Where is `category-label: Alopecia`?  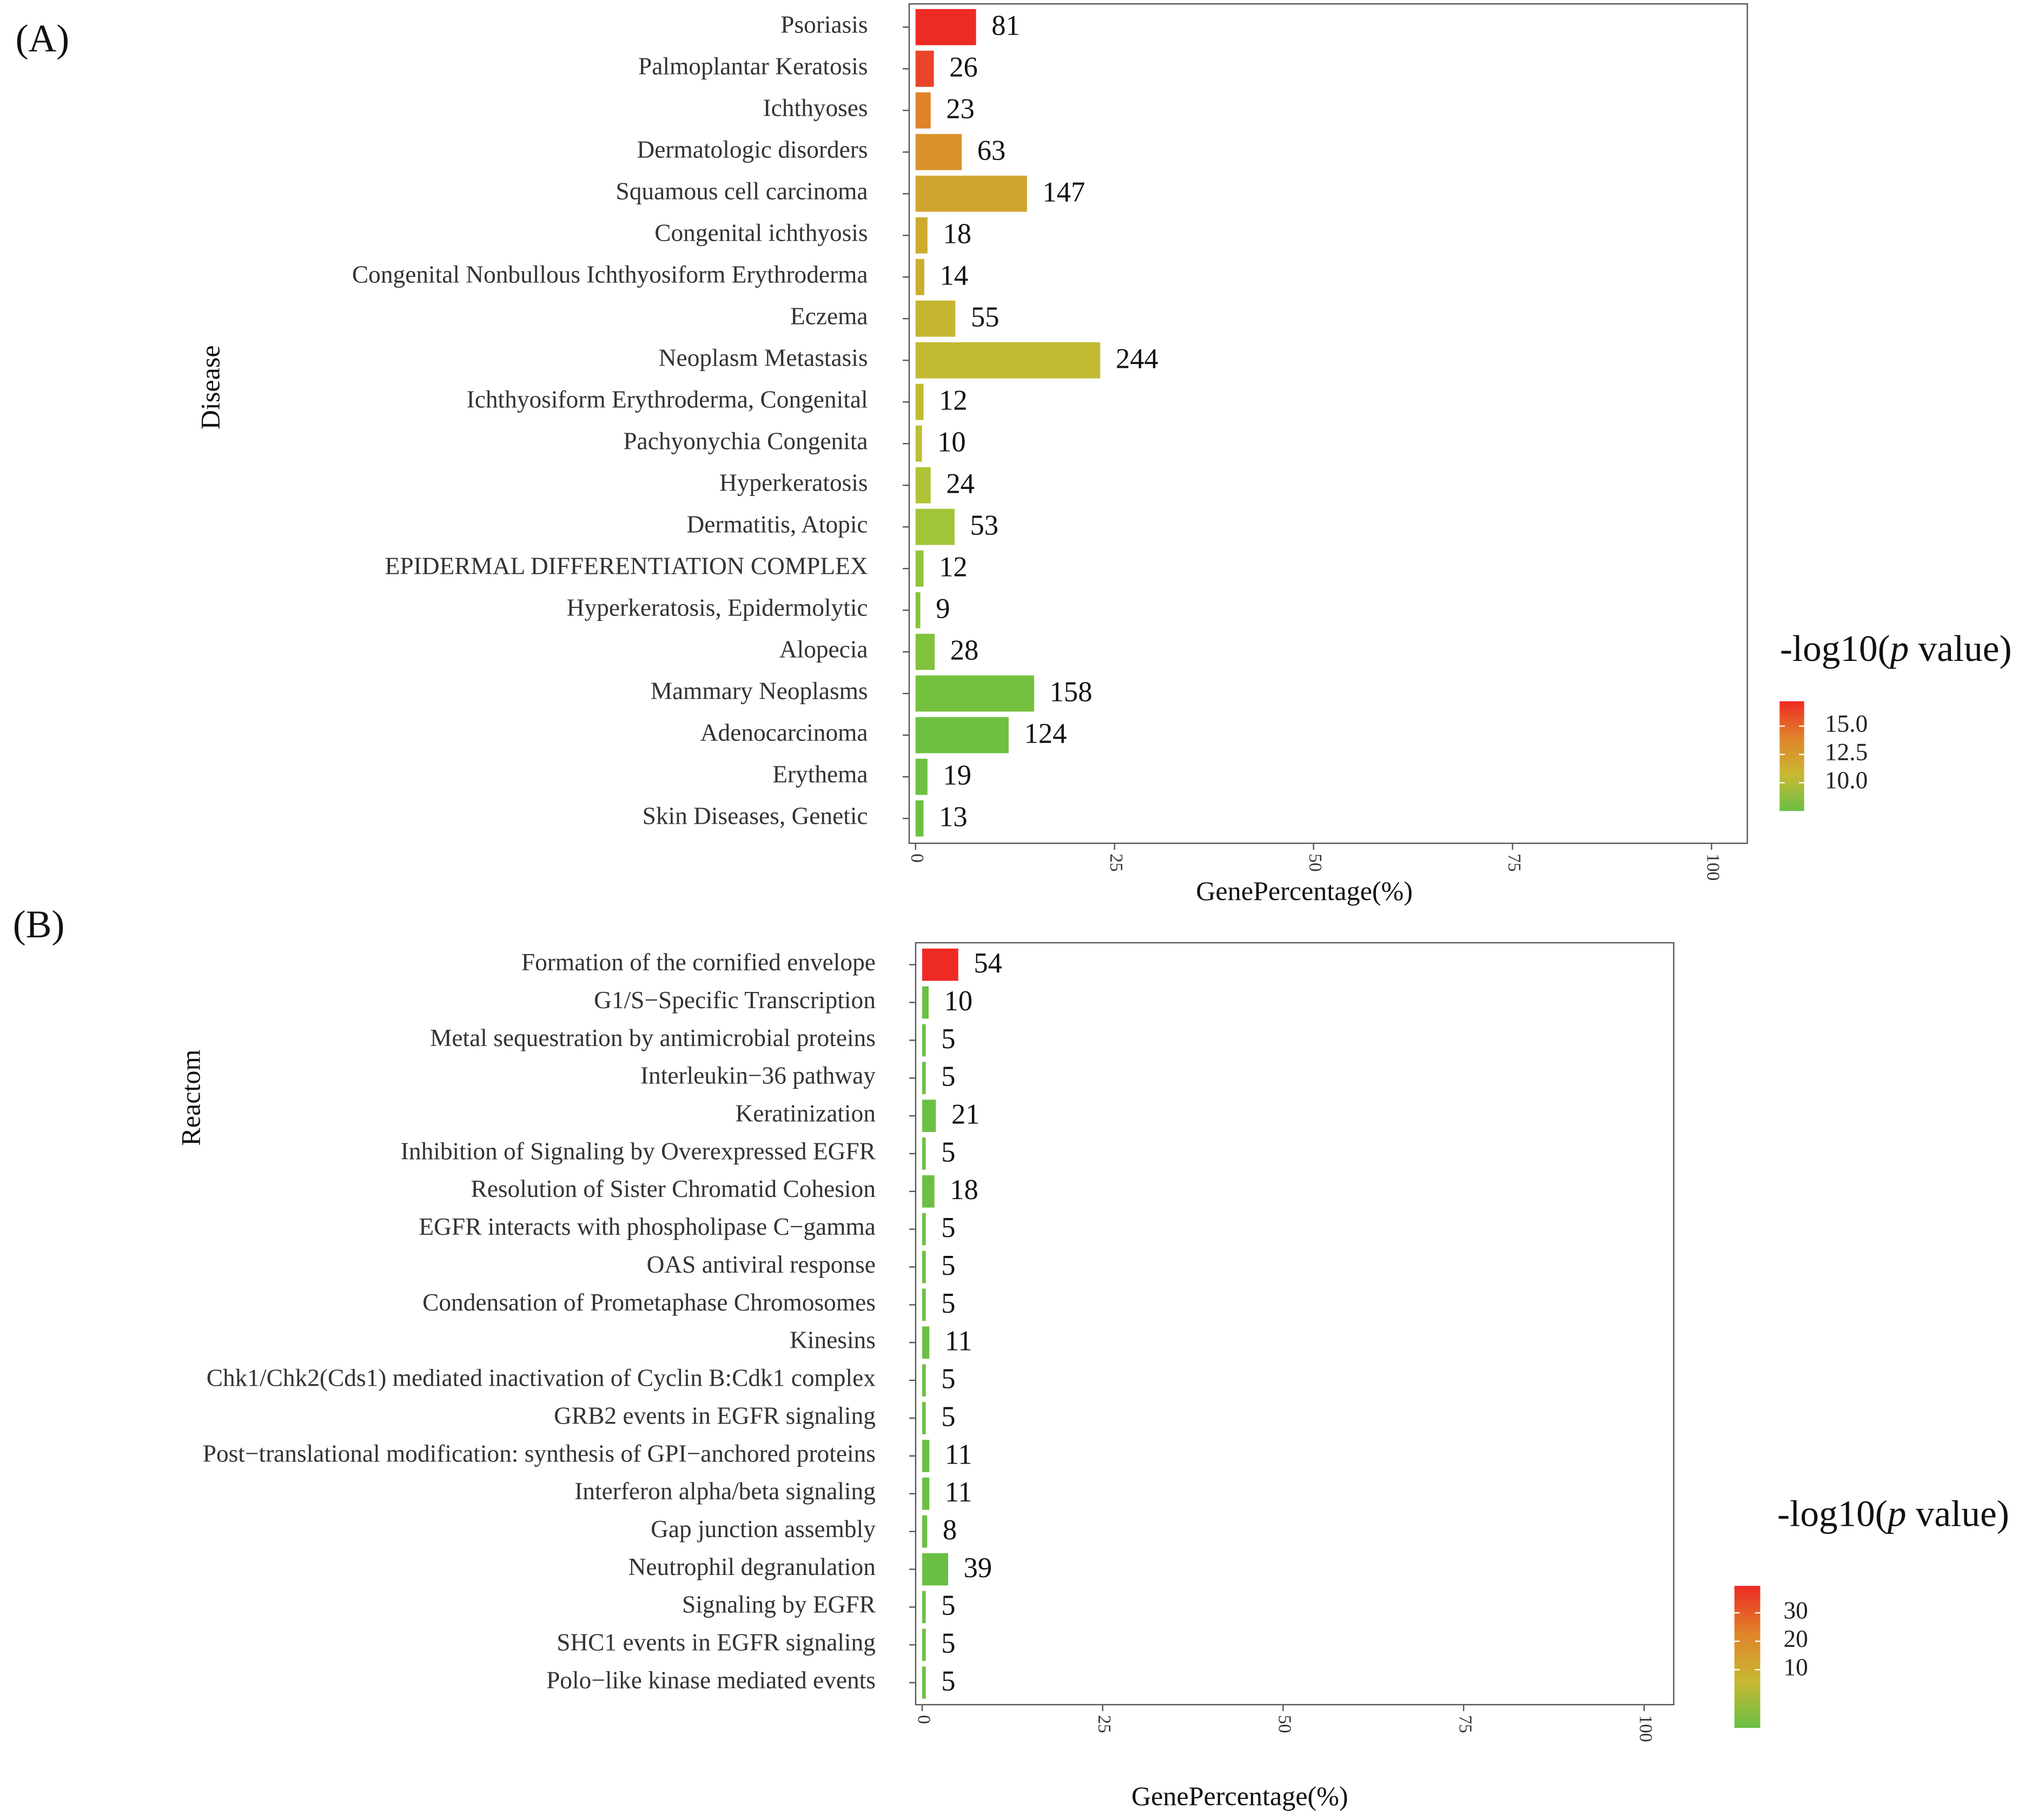 category-label: Alopecia is located at coordinates (823, 649).